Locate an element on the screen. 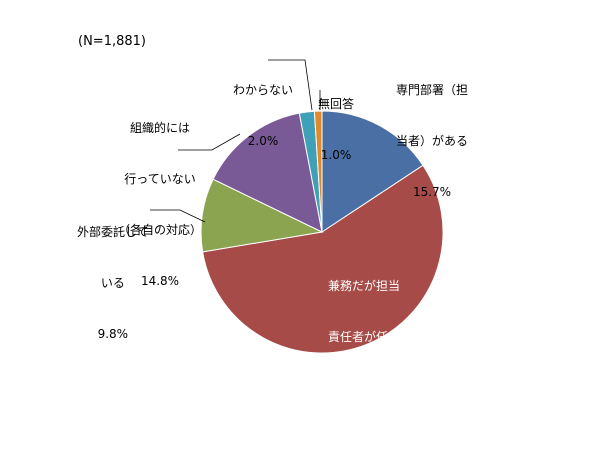  leader-lines is located at coordinates (235, 141).